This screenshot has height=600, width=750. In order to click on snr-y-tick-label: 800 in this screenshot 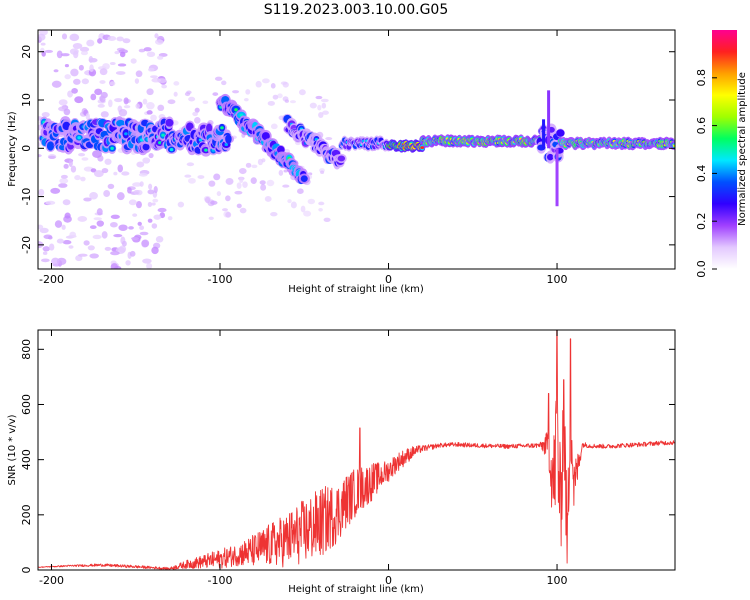, I will do `click(26, 349)`.